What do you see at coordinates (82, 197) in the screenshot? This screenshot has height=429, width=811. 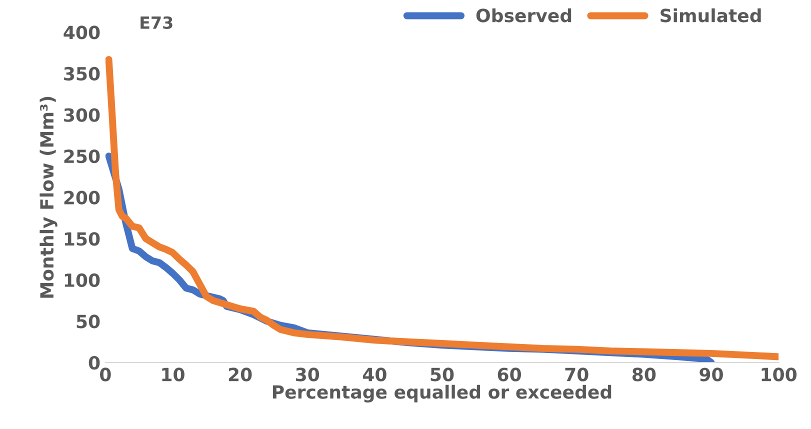 I see `y-tick-label: 200` at bounding box center [82, 197].